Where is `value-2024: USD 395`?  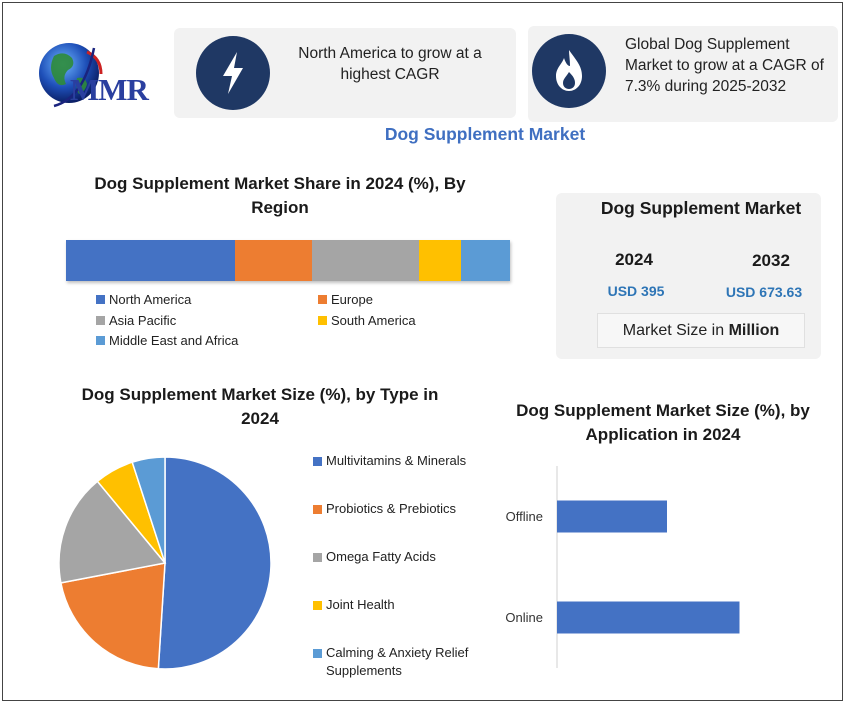
value-2024: USD 395 is located at coordinates (636, 291).